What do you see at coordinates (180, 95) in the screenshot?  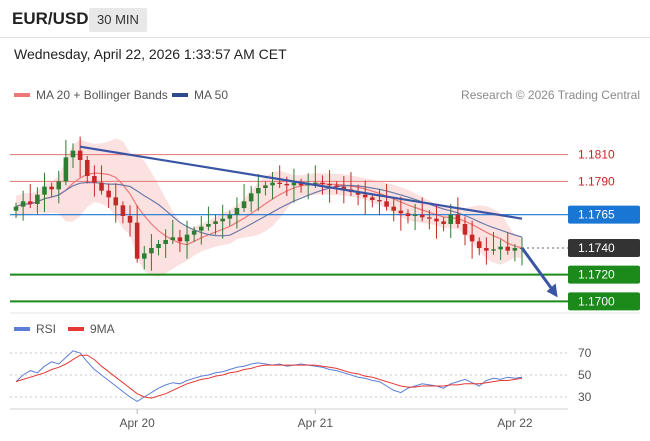 I see `legend-swatch-ma50` at bounding box center [180, 95].